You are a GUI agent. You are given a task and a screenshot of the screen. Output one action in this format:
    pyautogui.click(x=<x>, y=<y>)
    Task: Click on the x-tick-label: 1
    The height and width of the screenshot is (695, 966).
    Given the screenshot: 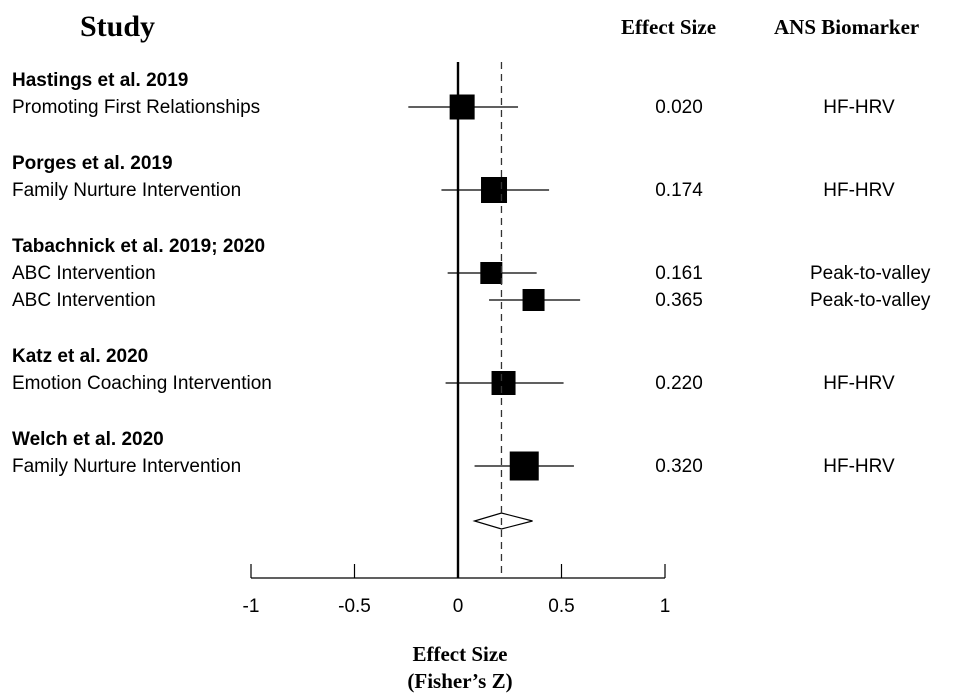 What is the action you would take?
    pyautogui.click(x=665, y=606)
    